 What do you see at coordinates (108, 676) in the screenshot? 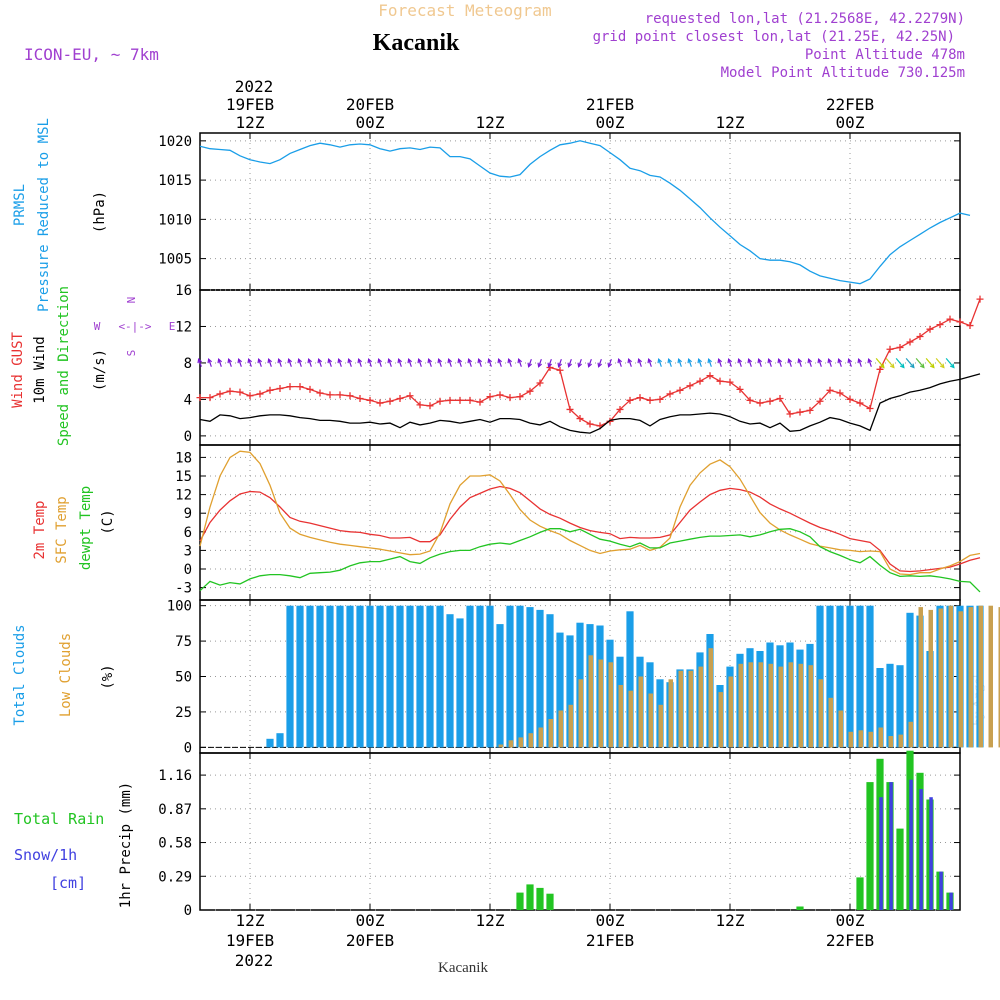
I see `clouds-unit: (%)` at bounding box center [108, 676].